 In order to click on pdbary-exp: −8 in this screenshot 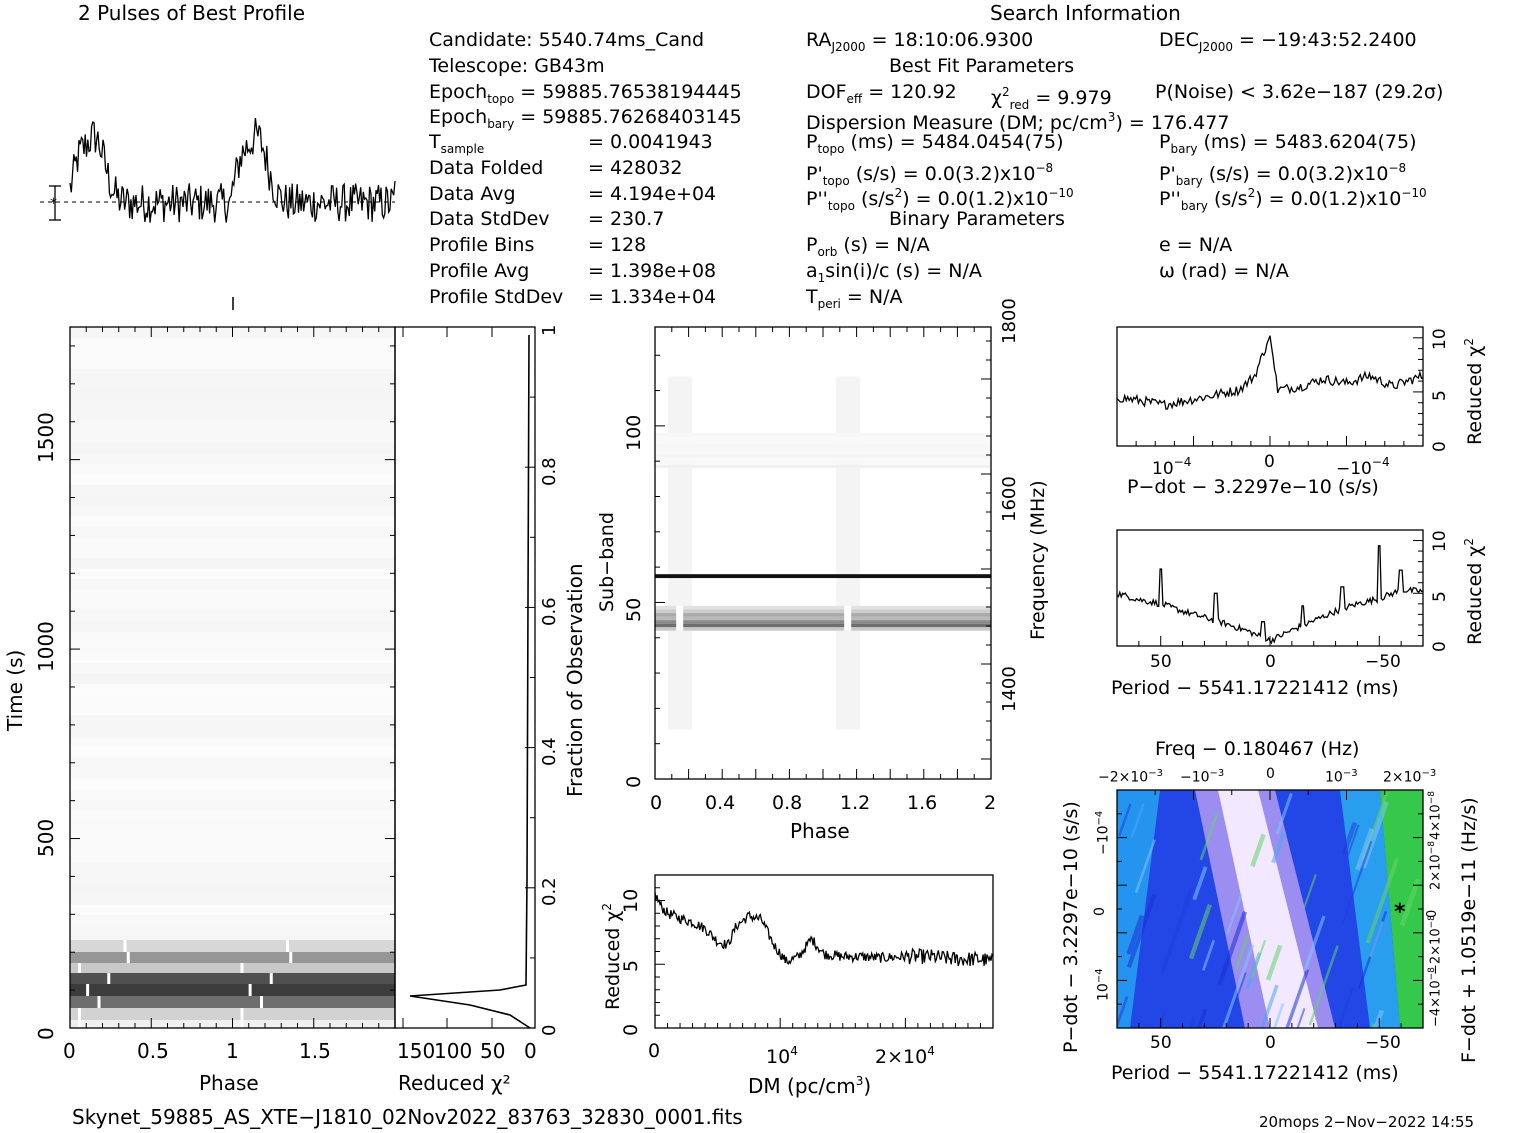, I will do `click(1397, 168)`.